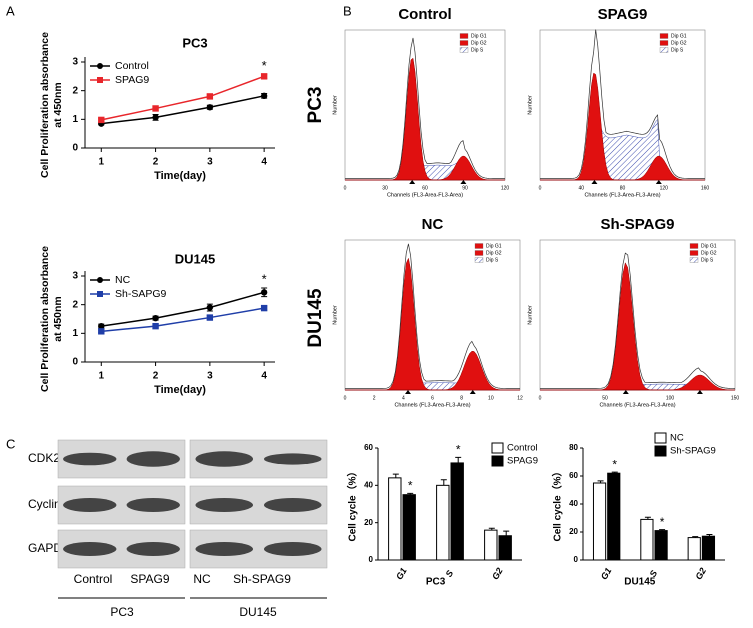 The image size is (753, 628). What do you see at coordinates (44, 458) in the screenshot?
I see `protein-label: CDK2` at bounding box center [44, 458].